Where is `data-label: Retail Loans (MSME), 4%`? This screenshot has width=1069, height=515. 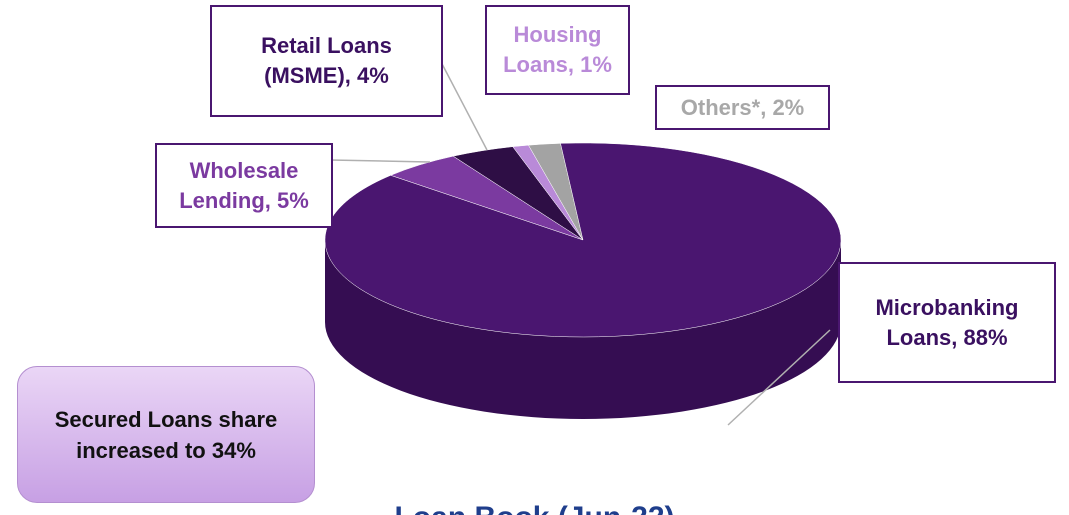 data-label: Retail Loans (MSME), 4% is located at coordinates (326, 61).